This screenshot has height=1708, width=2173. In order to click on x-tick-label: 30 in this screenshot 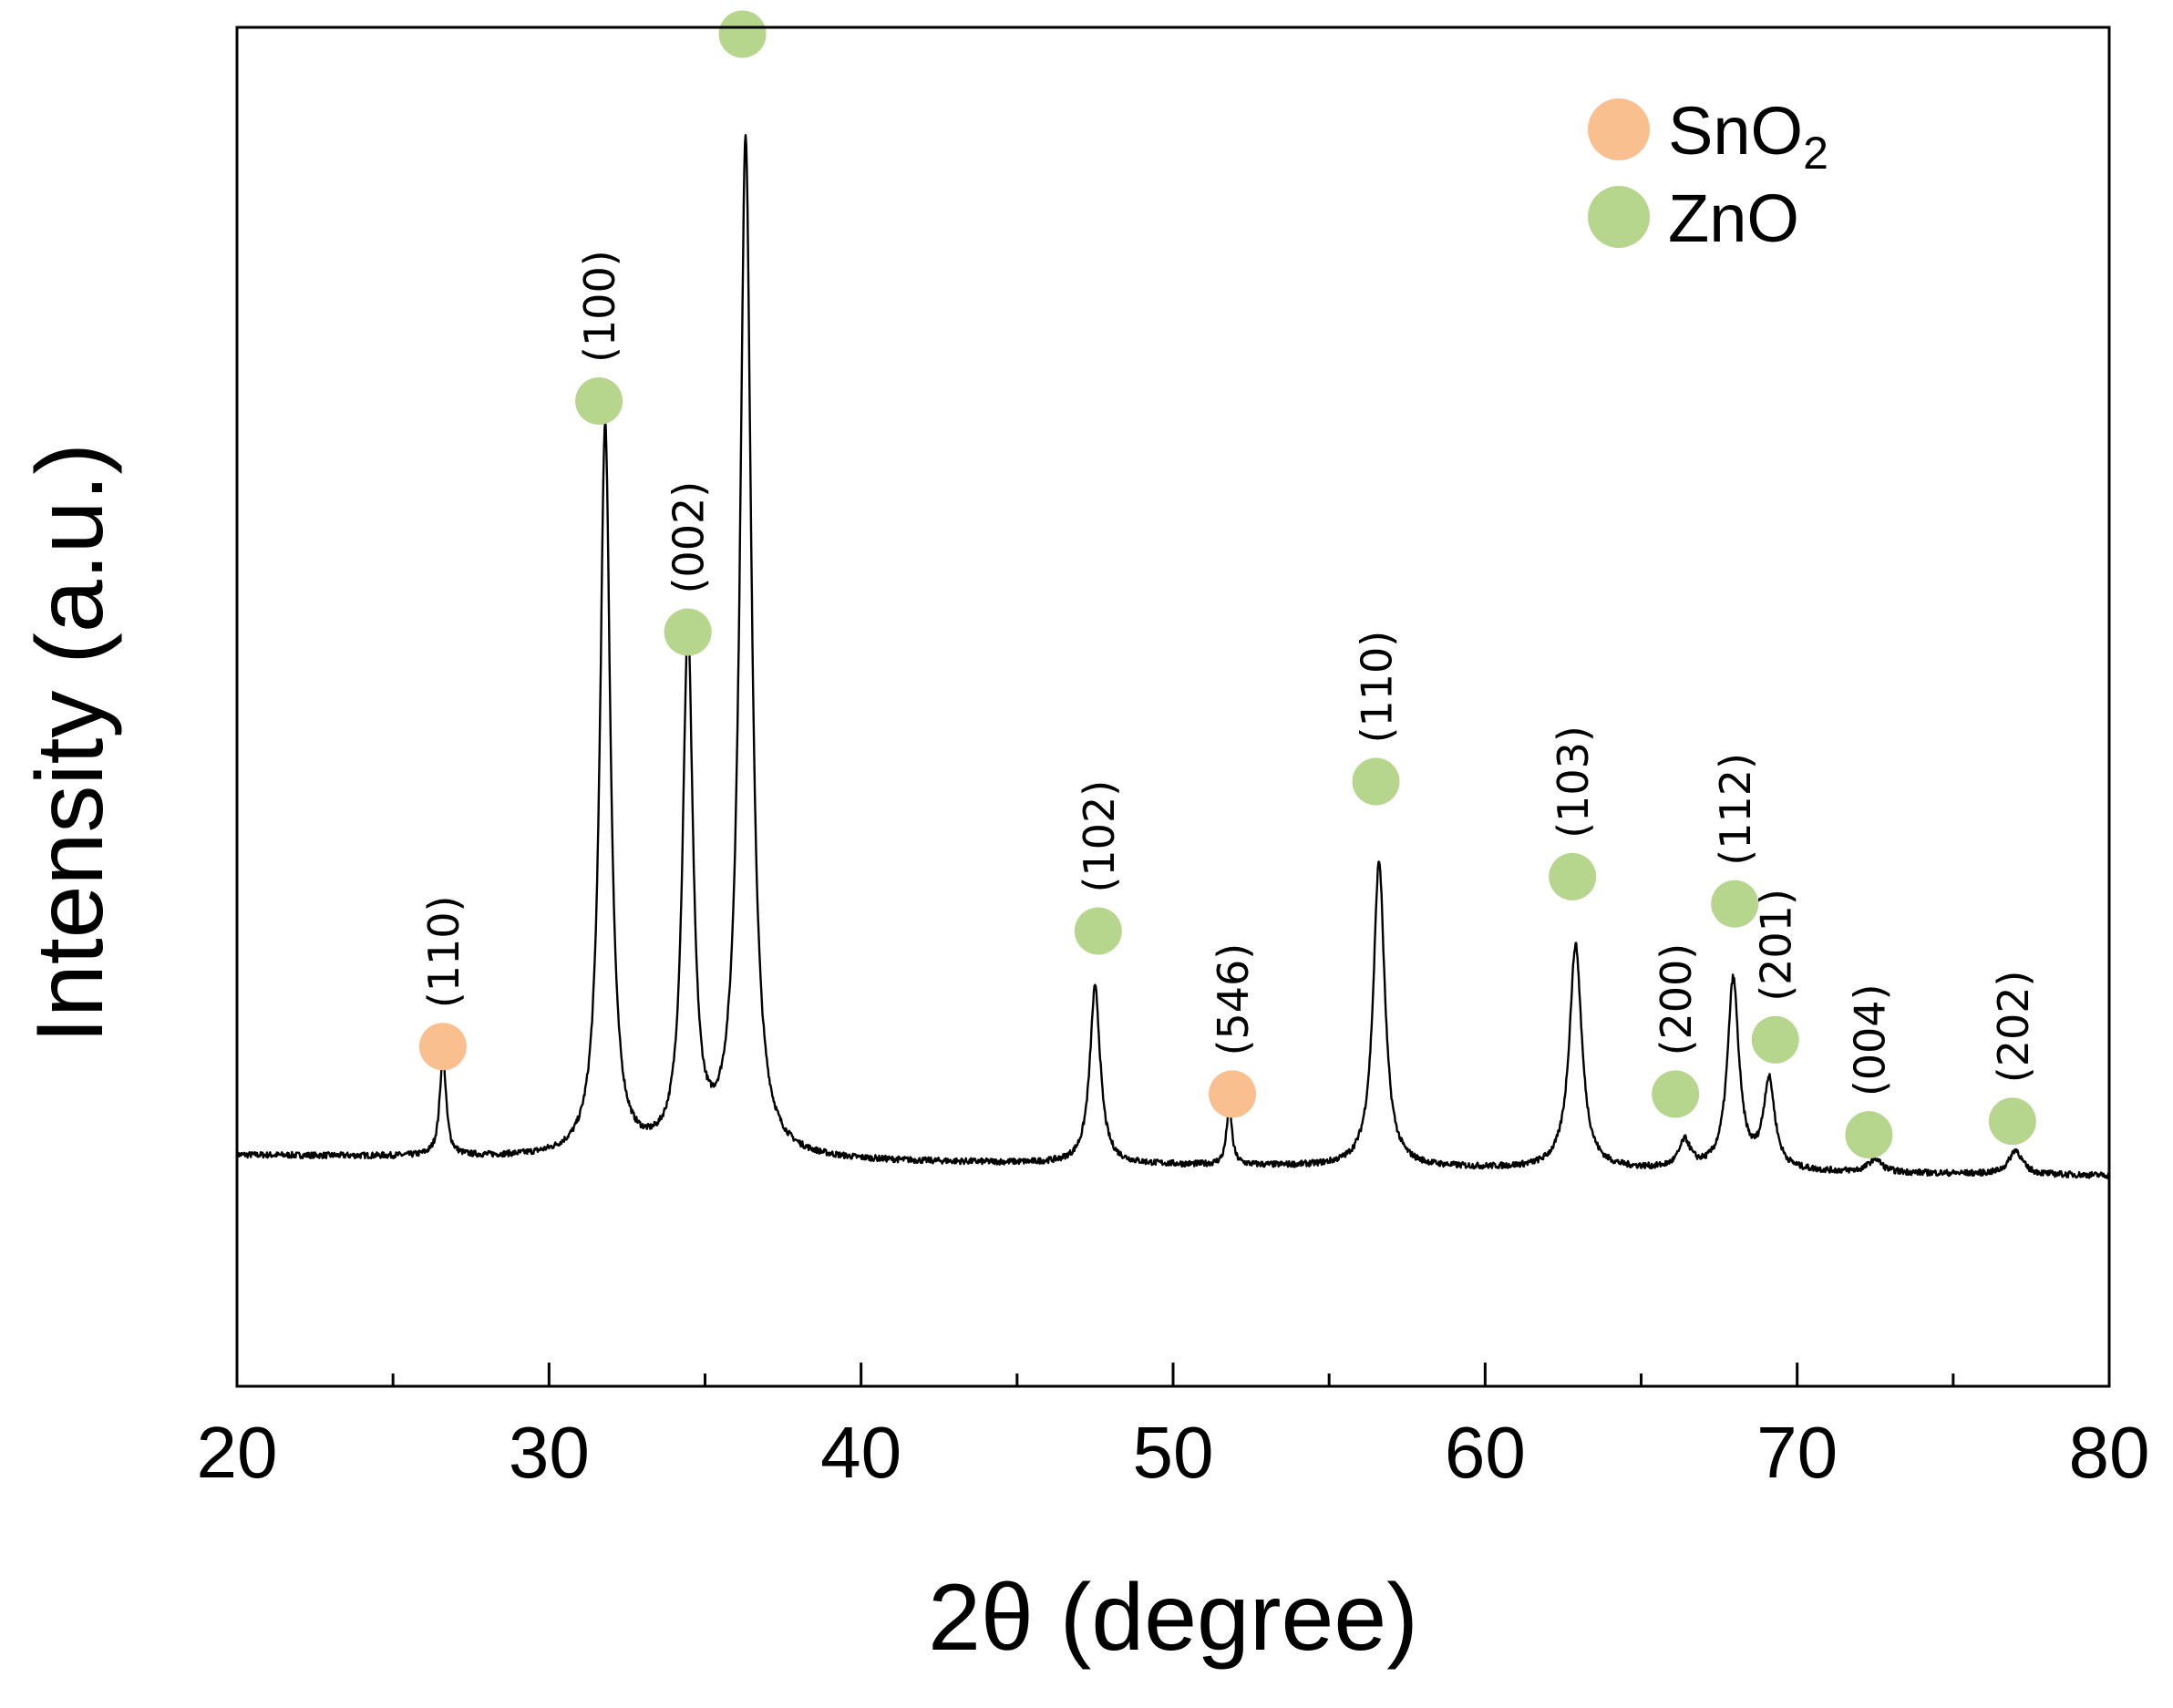, I will do `click(549, 1452)`.